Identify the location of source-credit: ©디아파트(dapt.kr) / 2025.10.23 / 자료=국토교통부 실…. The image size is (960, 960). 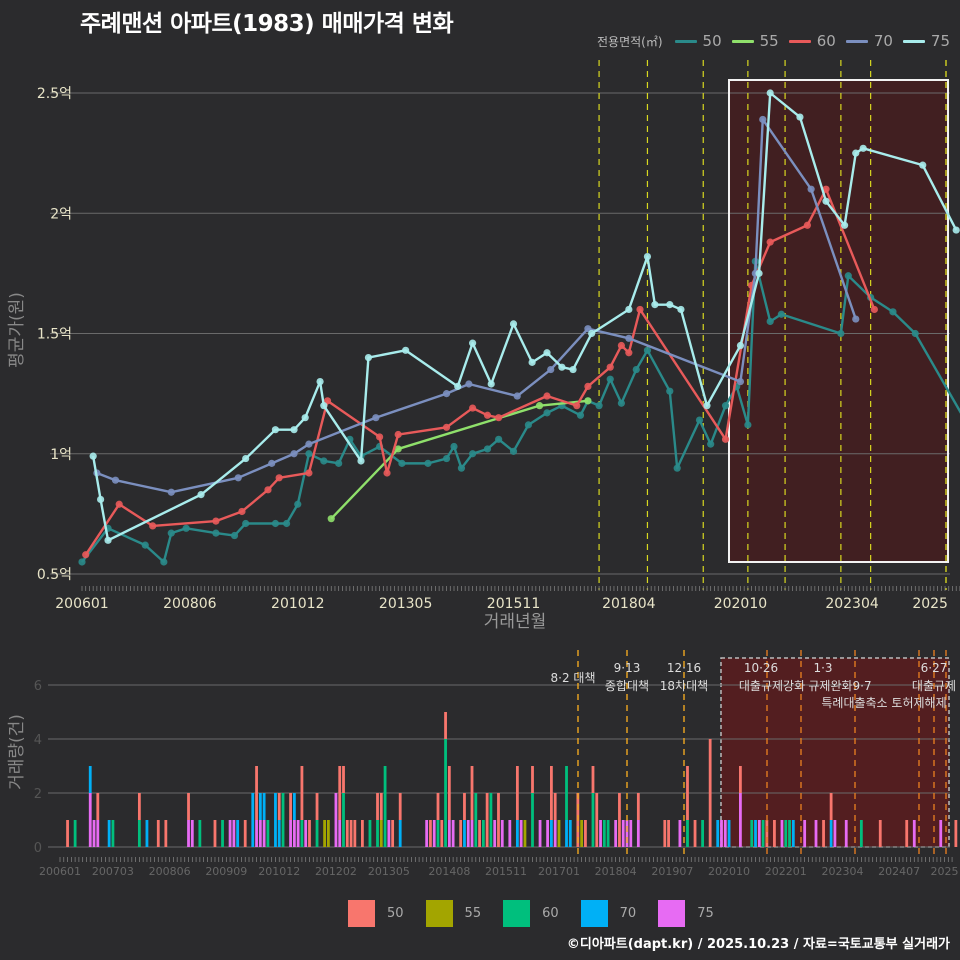
(758, 944).